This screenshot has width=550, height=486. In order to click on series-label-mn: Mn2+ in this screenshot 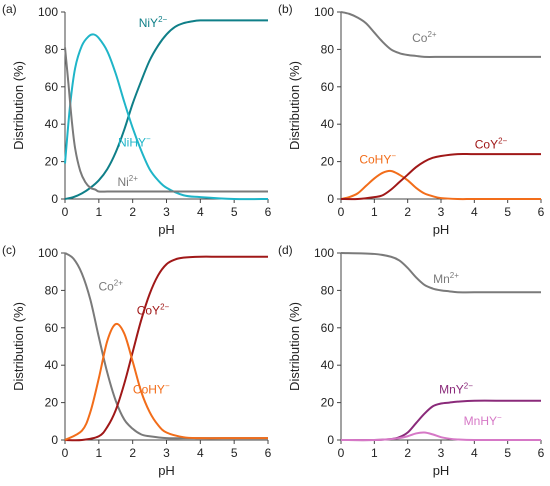, I will do `click(446, 278)`.